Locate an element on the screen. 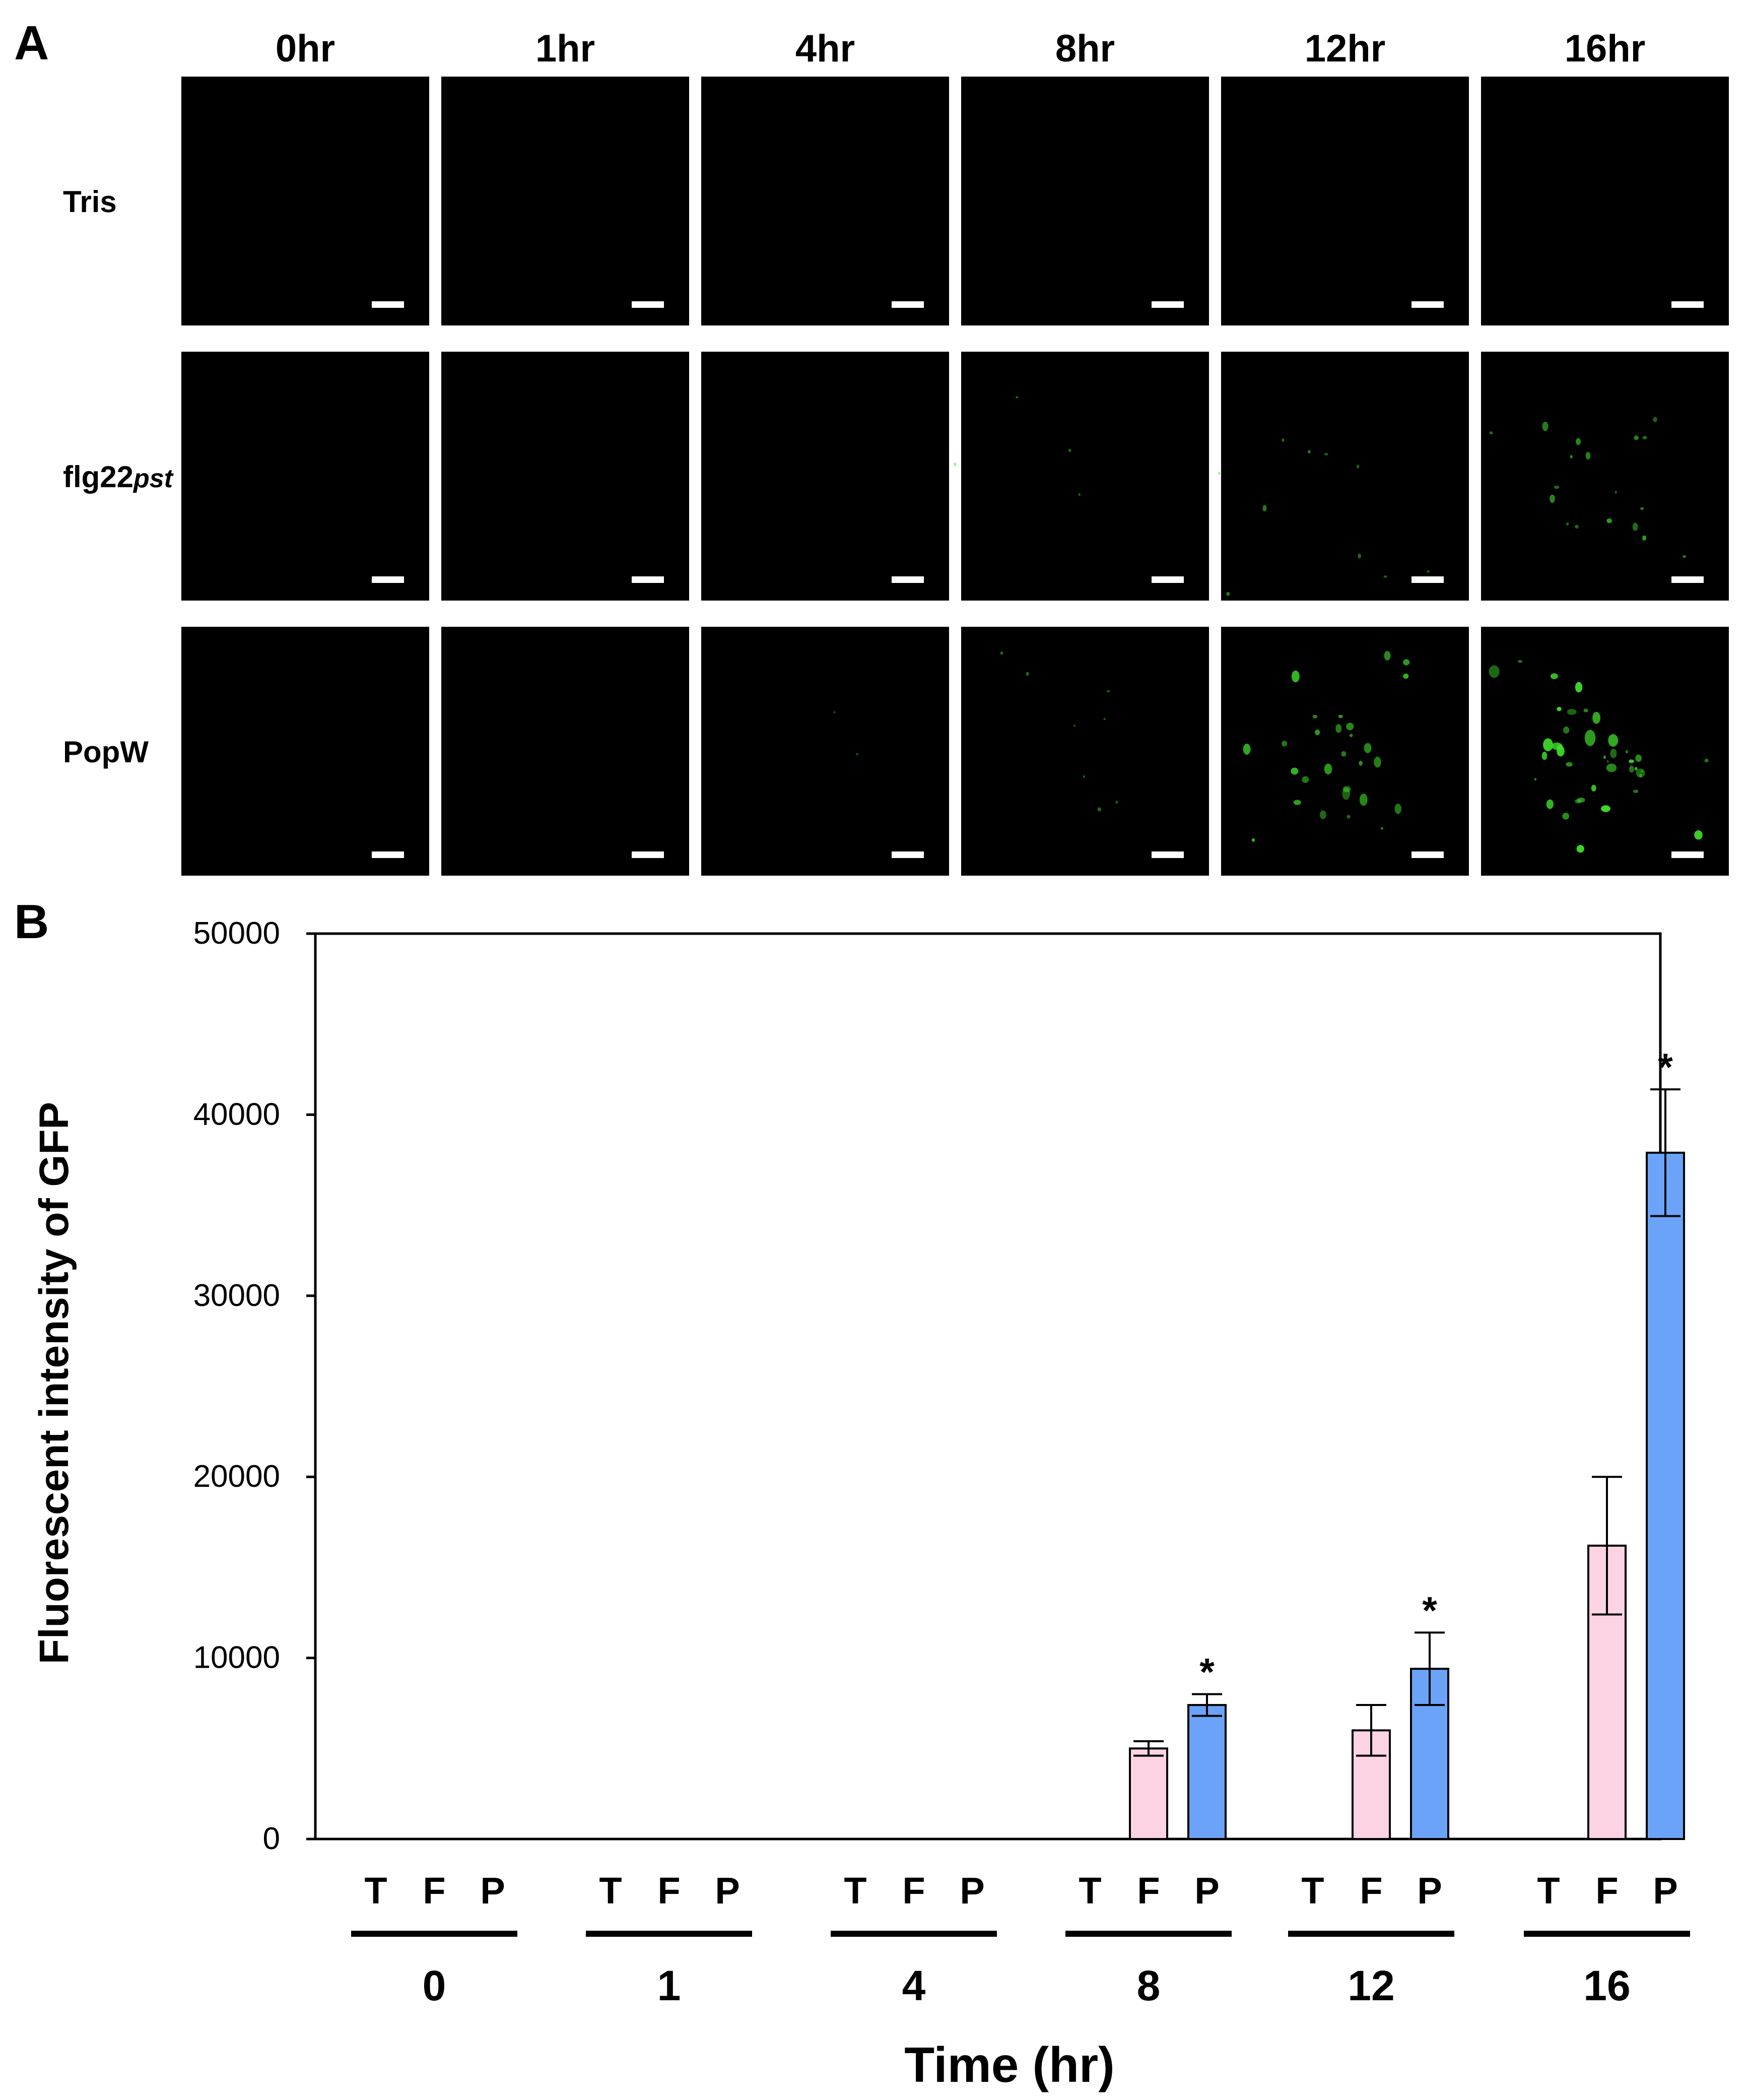 The height and width of the screenshot is (2100, 1748). row-label: Tris is located at coordinates (90, 202).